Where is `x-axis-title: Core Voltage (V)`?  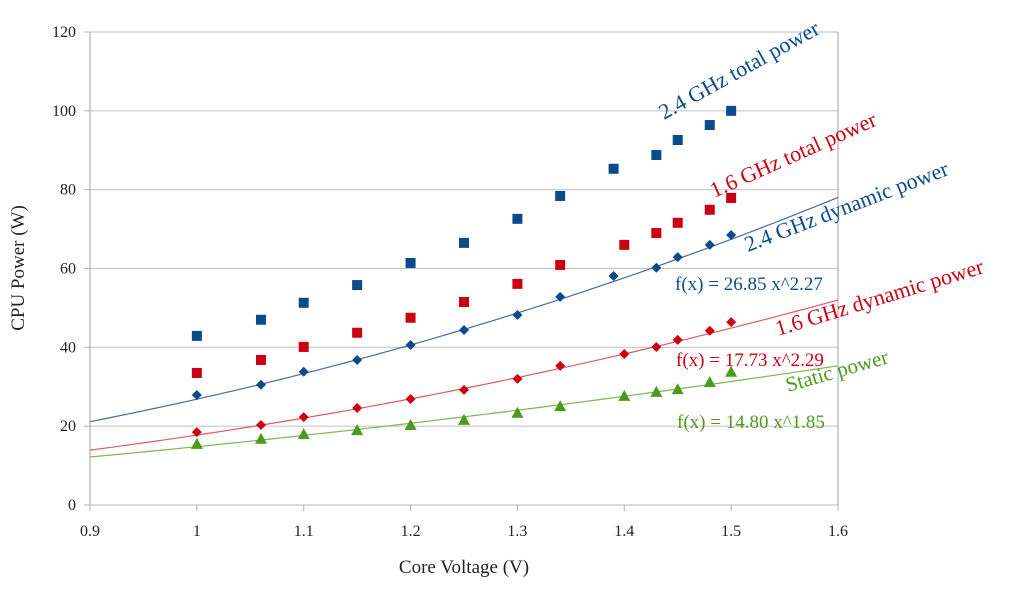
x-axis-title: Core Voltage (V) is located at coordinates (464, 567).